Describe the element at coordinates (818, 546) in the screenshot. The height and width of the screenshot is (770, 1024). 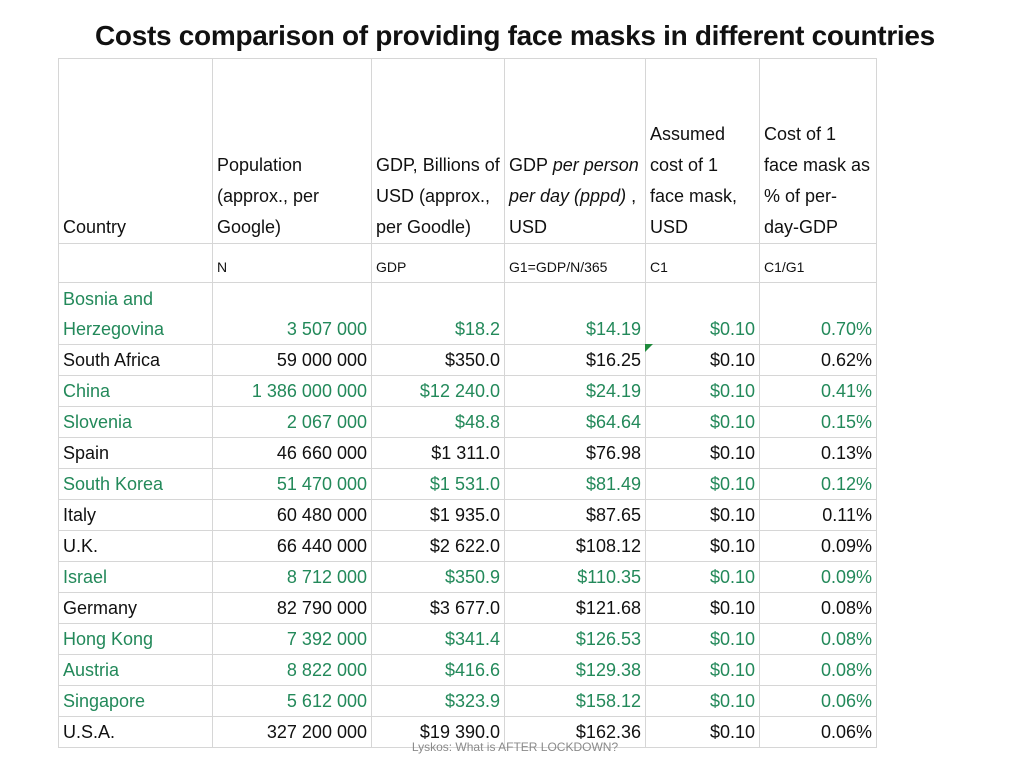
I see `pct-cell: 0.09%` at that location.